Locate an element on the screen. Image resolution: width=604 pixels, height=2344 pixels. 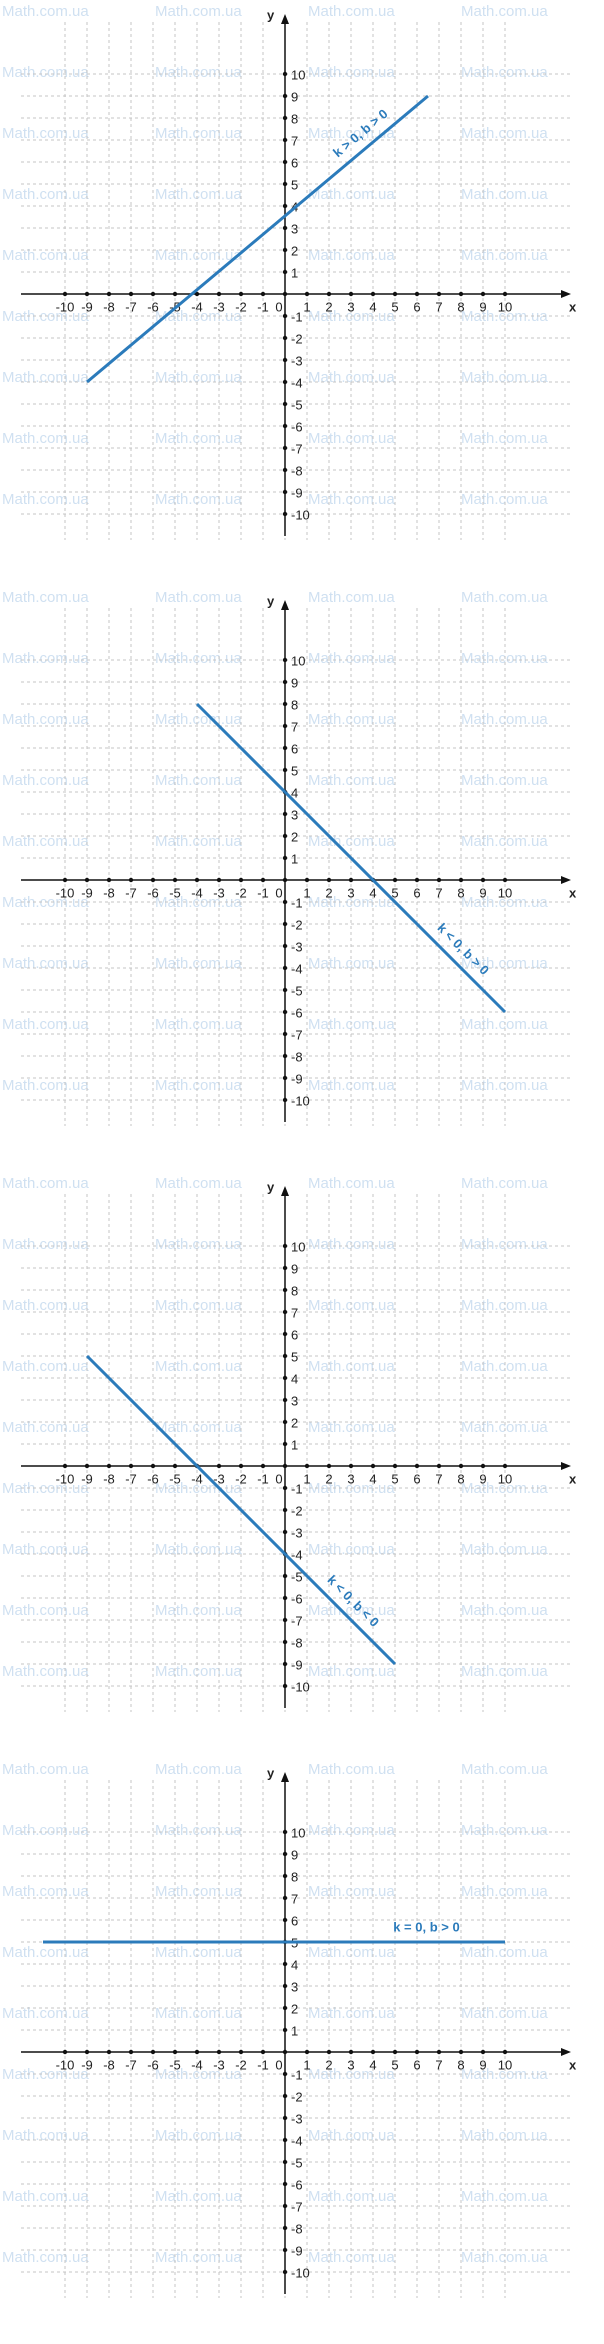
x-tick-label: 8 is located at coordinates (460, 892).